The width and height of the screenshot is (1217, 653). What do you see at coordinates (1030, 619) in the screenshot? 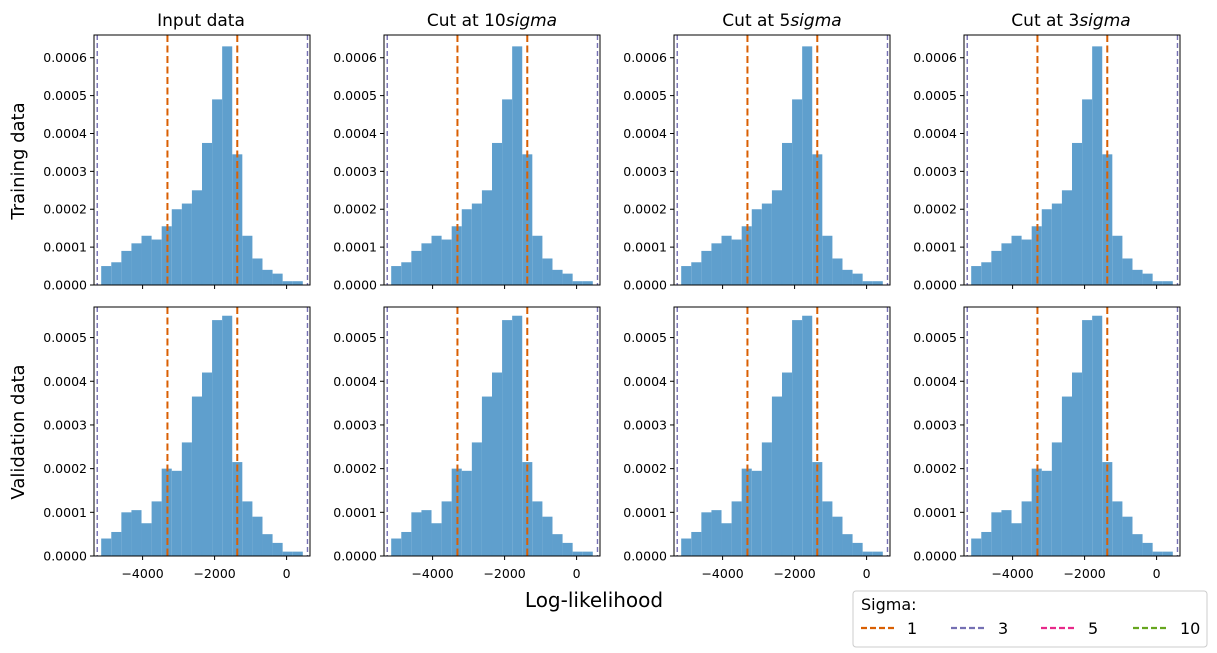
I see `legend: Sigma: 1 3 5 10` at bounding box center [1030, 619].